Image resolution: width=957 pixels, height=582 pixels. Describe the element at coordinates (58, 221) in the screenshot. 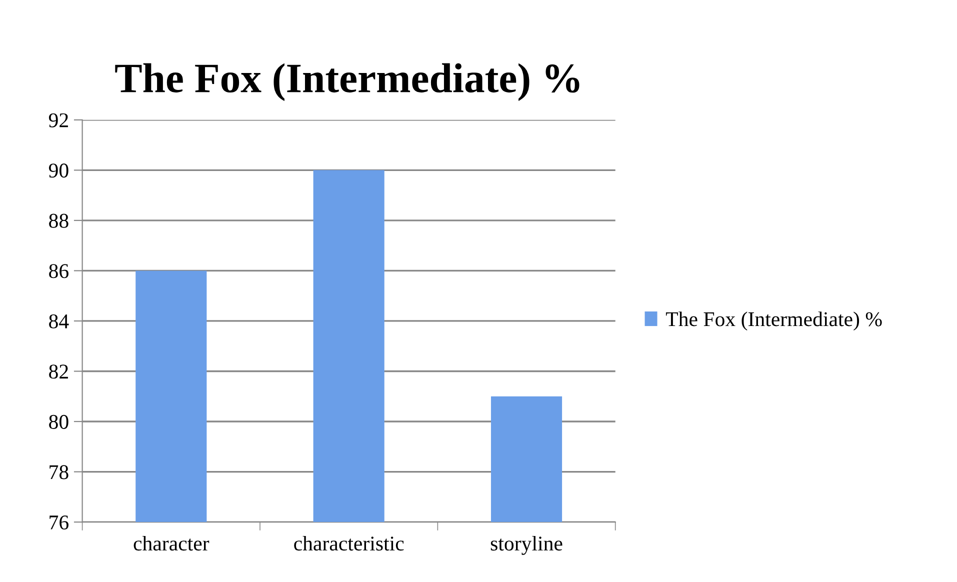

I see `y-tick-label: 88` at that location.